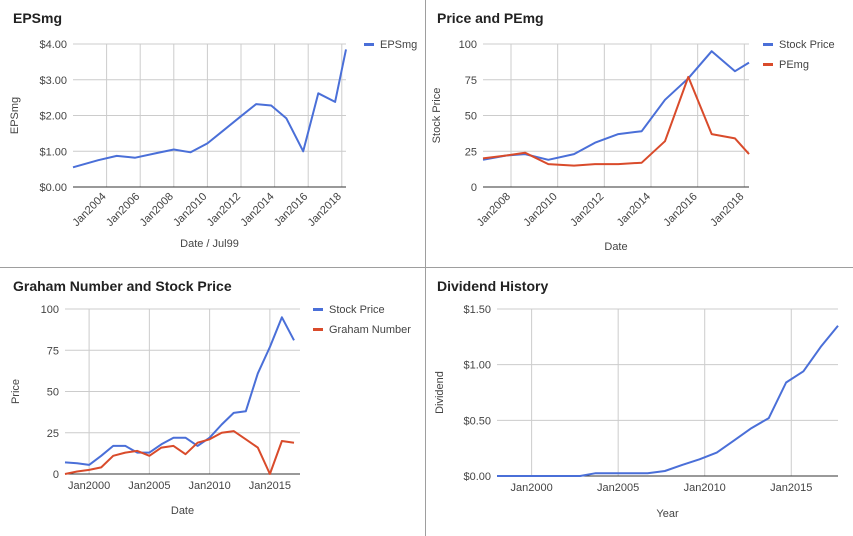 This screenshot has width=853, height=536. Describe the element at coordinates (53, 117) in the screenshot. I see `y-tick-label: $2.00` at that location.